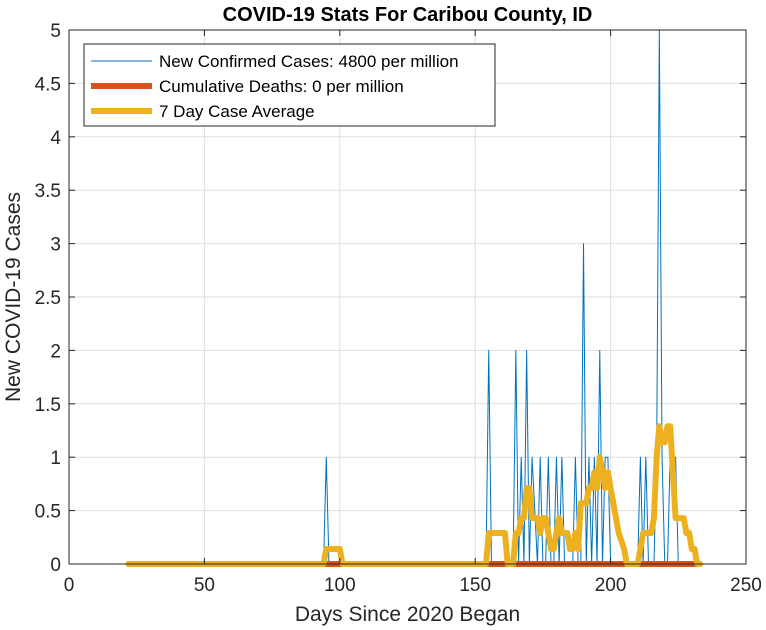  What do you see at coordinates (55, 31) in the screenshot?
I see `y-tick-label: 5` at bounding box center [55, 31].